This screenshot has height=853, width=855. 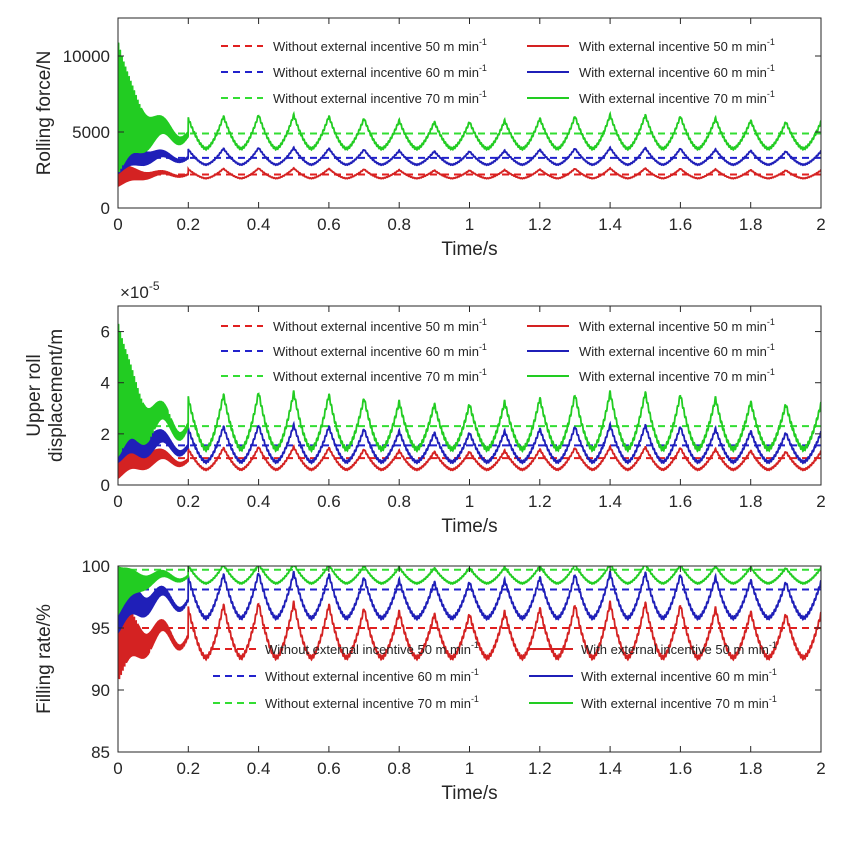 What do you see at coordinates (44, 659) in the screenshot?
I see `y-axis-label: Filling rate/%` at bounding box center [44, 659].